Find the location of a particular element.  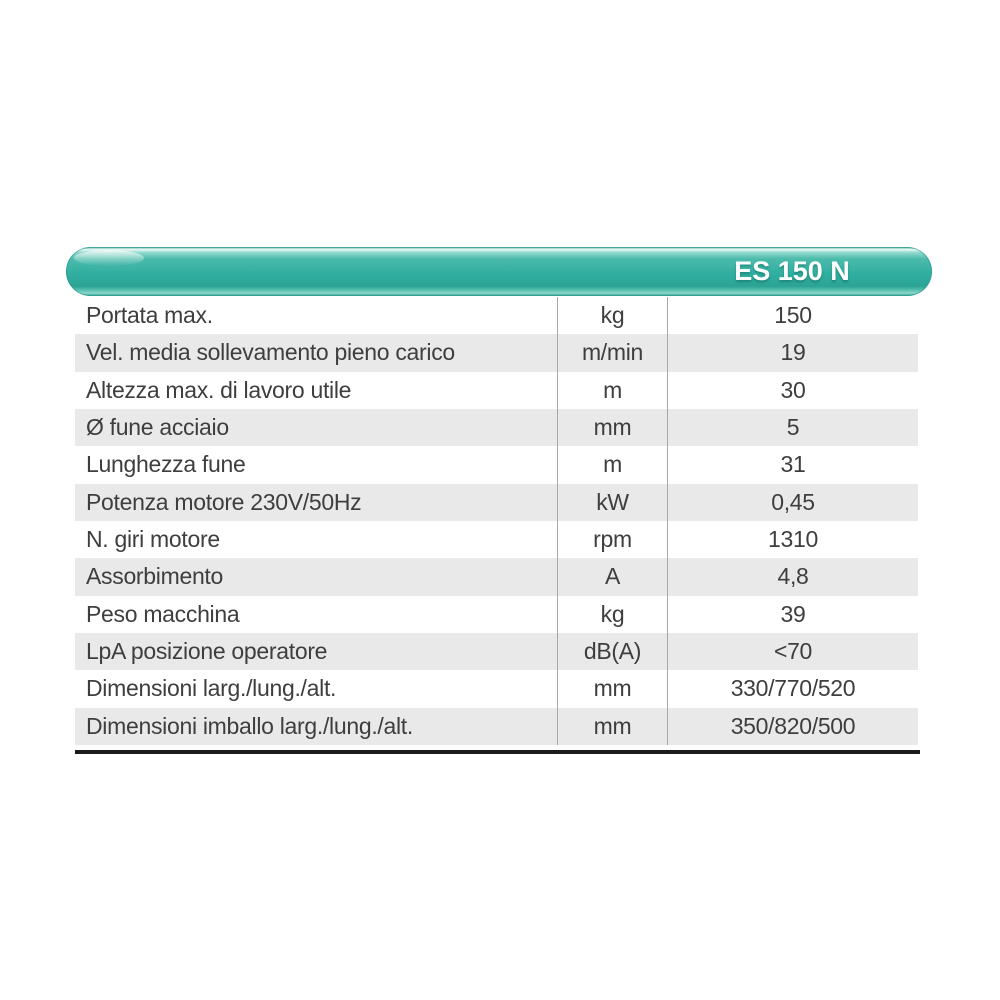

spec-label: Portata max. is located at coordinates (149, 315).